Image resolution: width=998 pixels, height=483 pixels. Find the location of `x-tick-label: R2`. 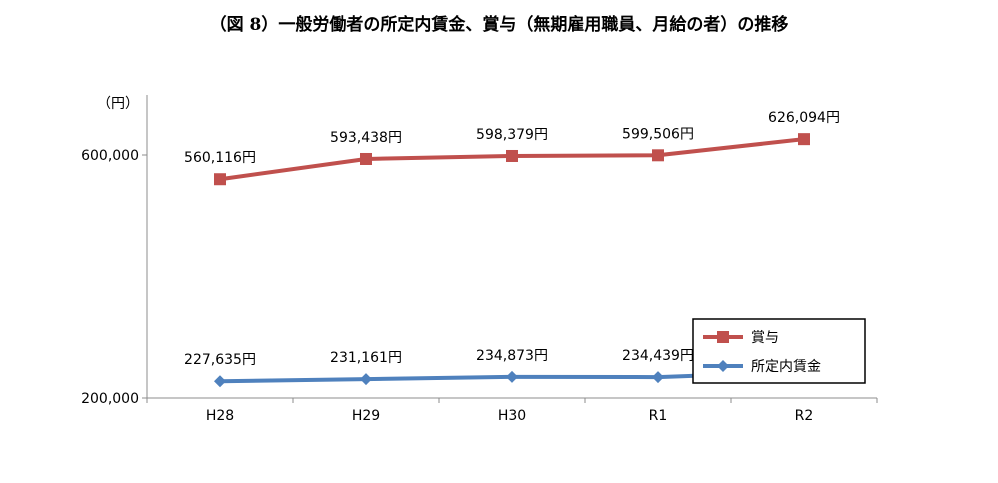

x-tick-label: R2 is located at coordinates (804, 416).